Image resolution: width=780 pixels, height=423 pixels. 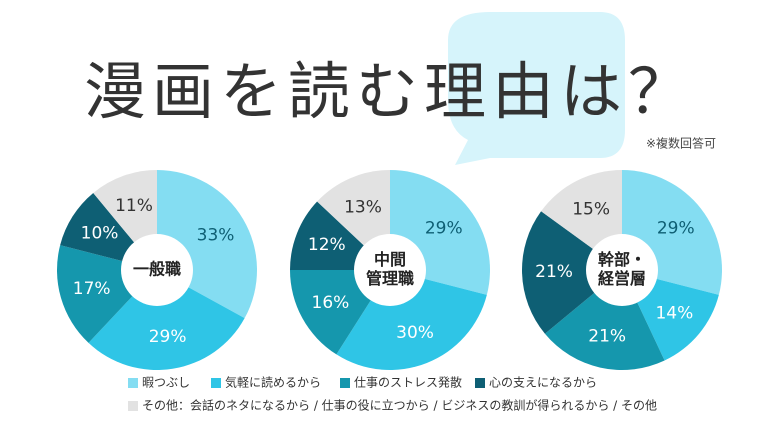 What do you see at coordinates (363, 208) in the screenshot?
I see `value-label: 13%` at bounding box center [363, 208].